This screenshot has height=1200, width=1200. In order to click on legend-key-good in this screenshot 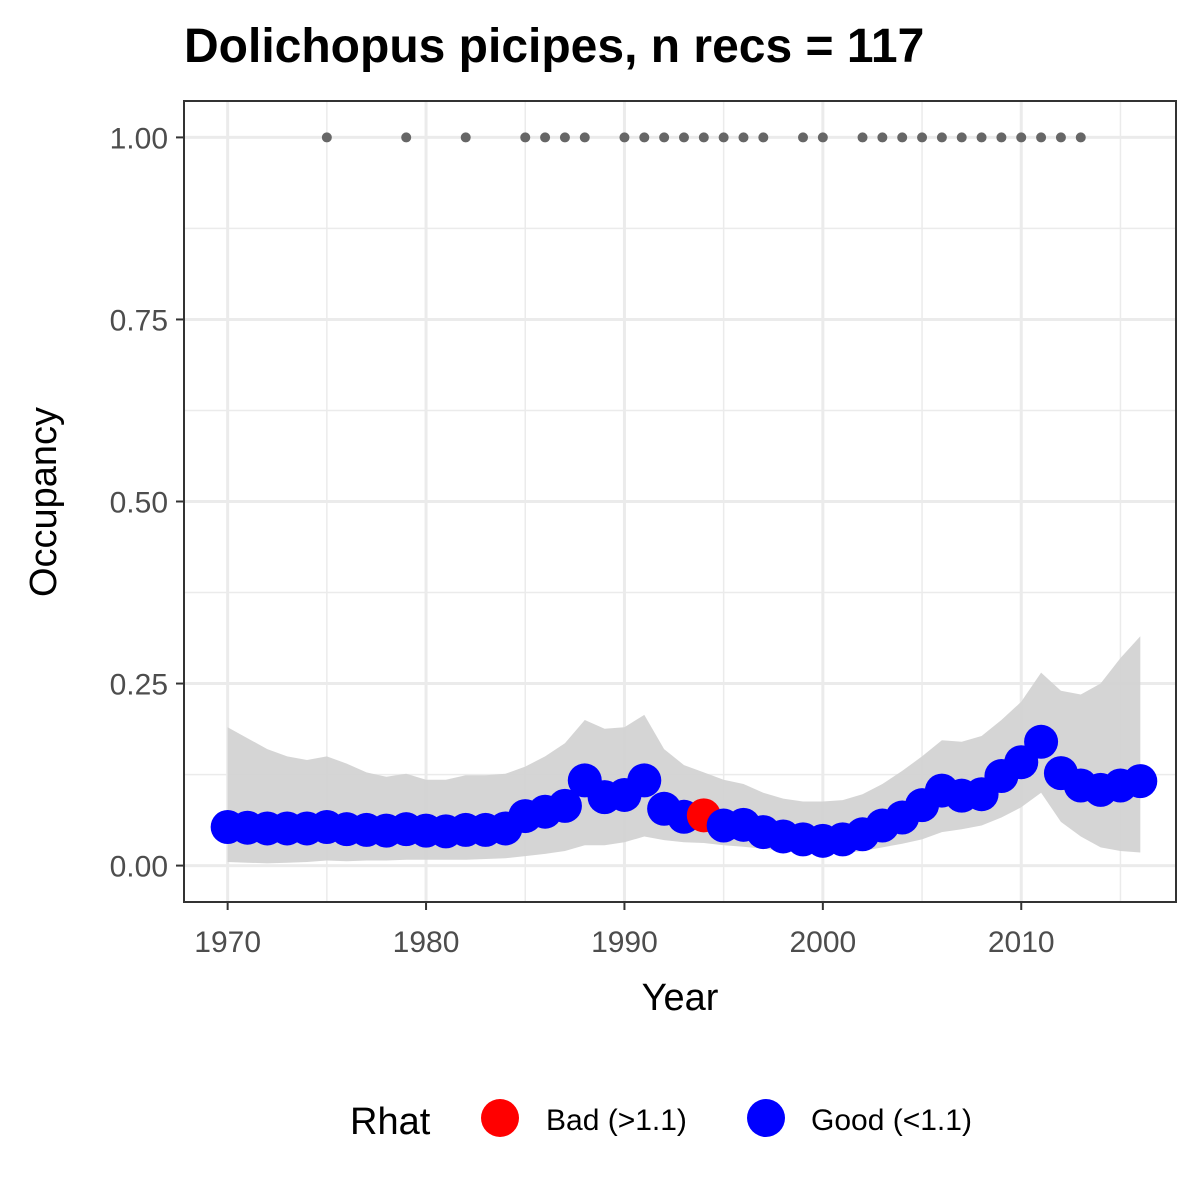, I will do `click(766, 1118)`.